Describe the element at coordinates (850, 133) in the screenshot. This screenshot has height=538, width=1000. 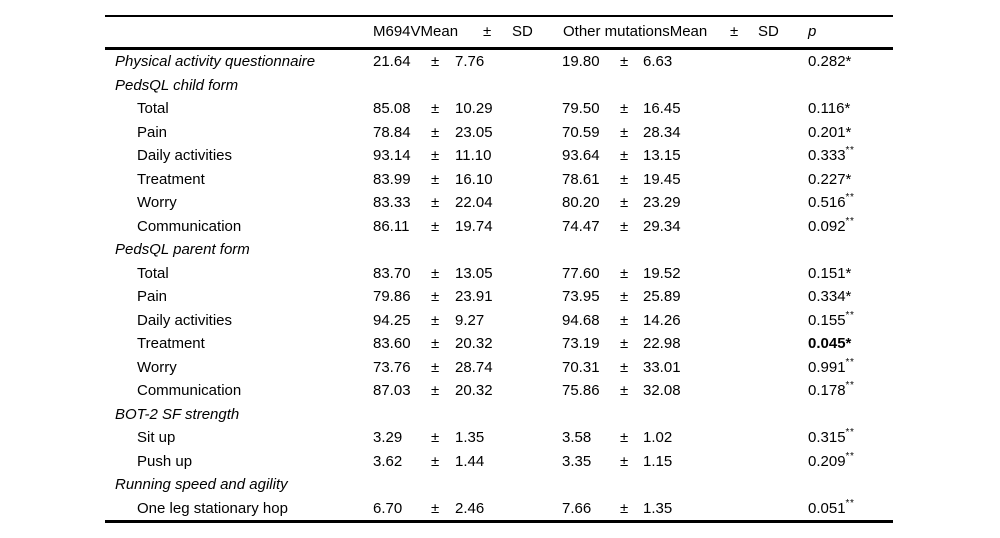
I see `p-value-cell: 0.201*` at that location.